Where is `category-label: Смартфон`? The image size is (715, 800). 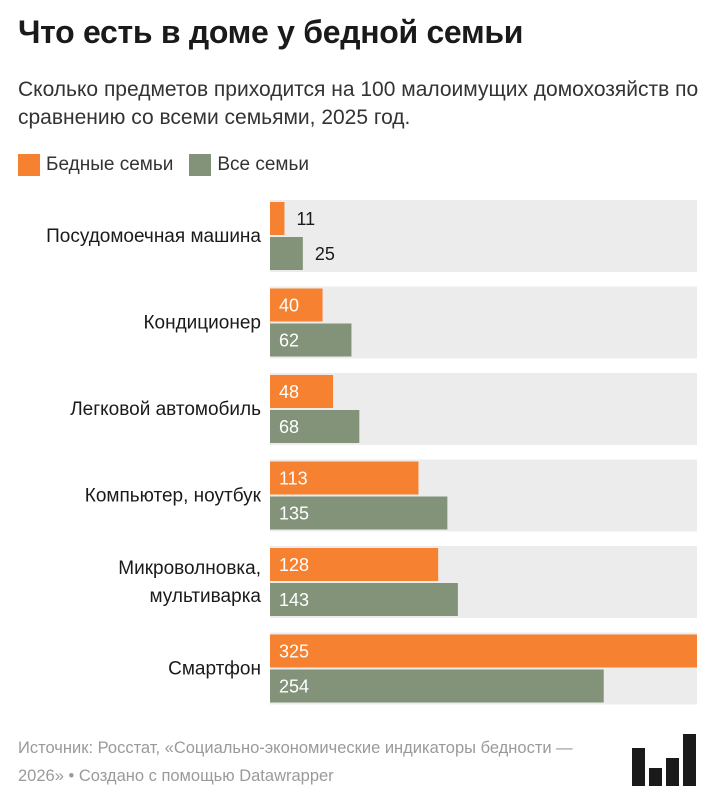 category-label: Смартфон is located at coordinates (214, 669).